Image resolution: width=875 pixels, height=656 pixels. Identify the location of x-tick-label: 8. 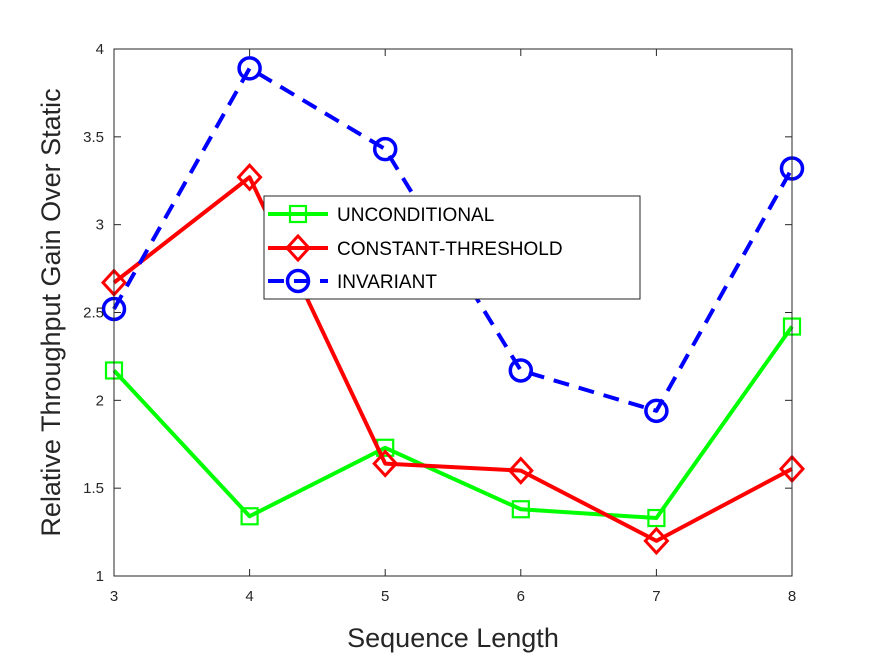
(792, 596).